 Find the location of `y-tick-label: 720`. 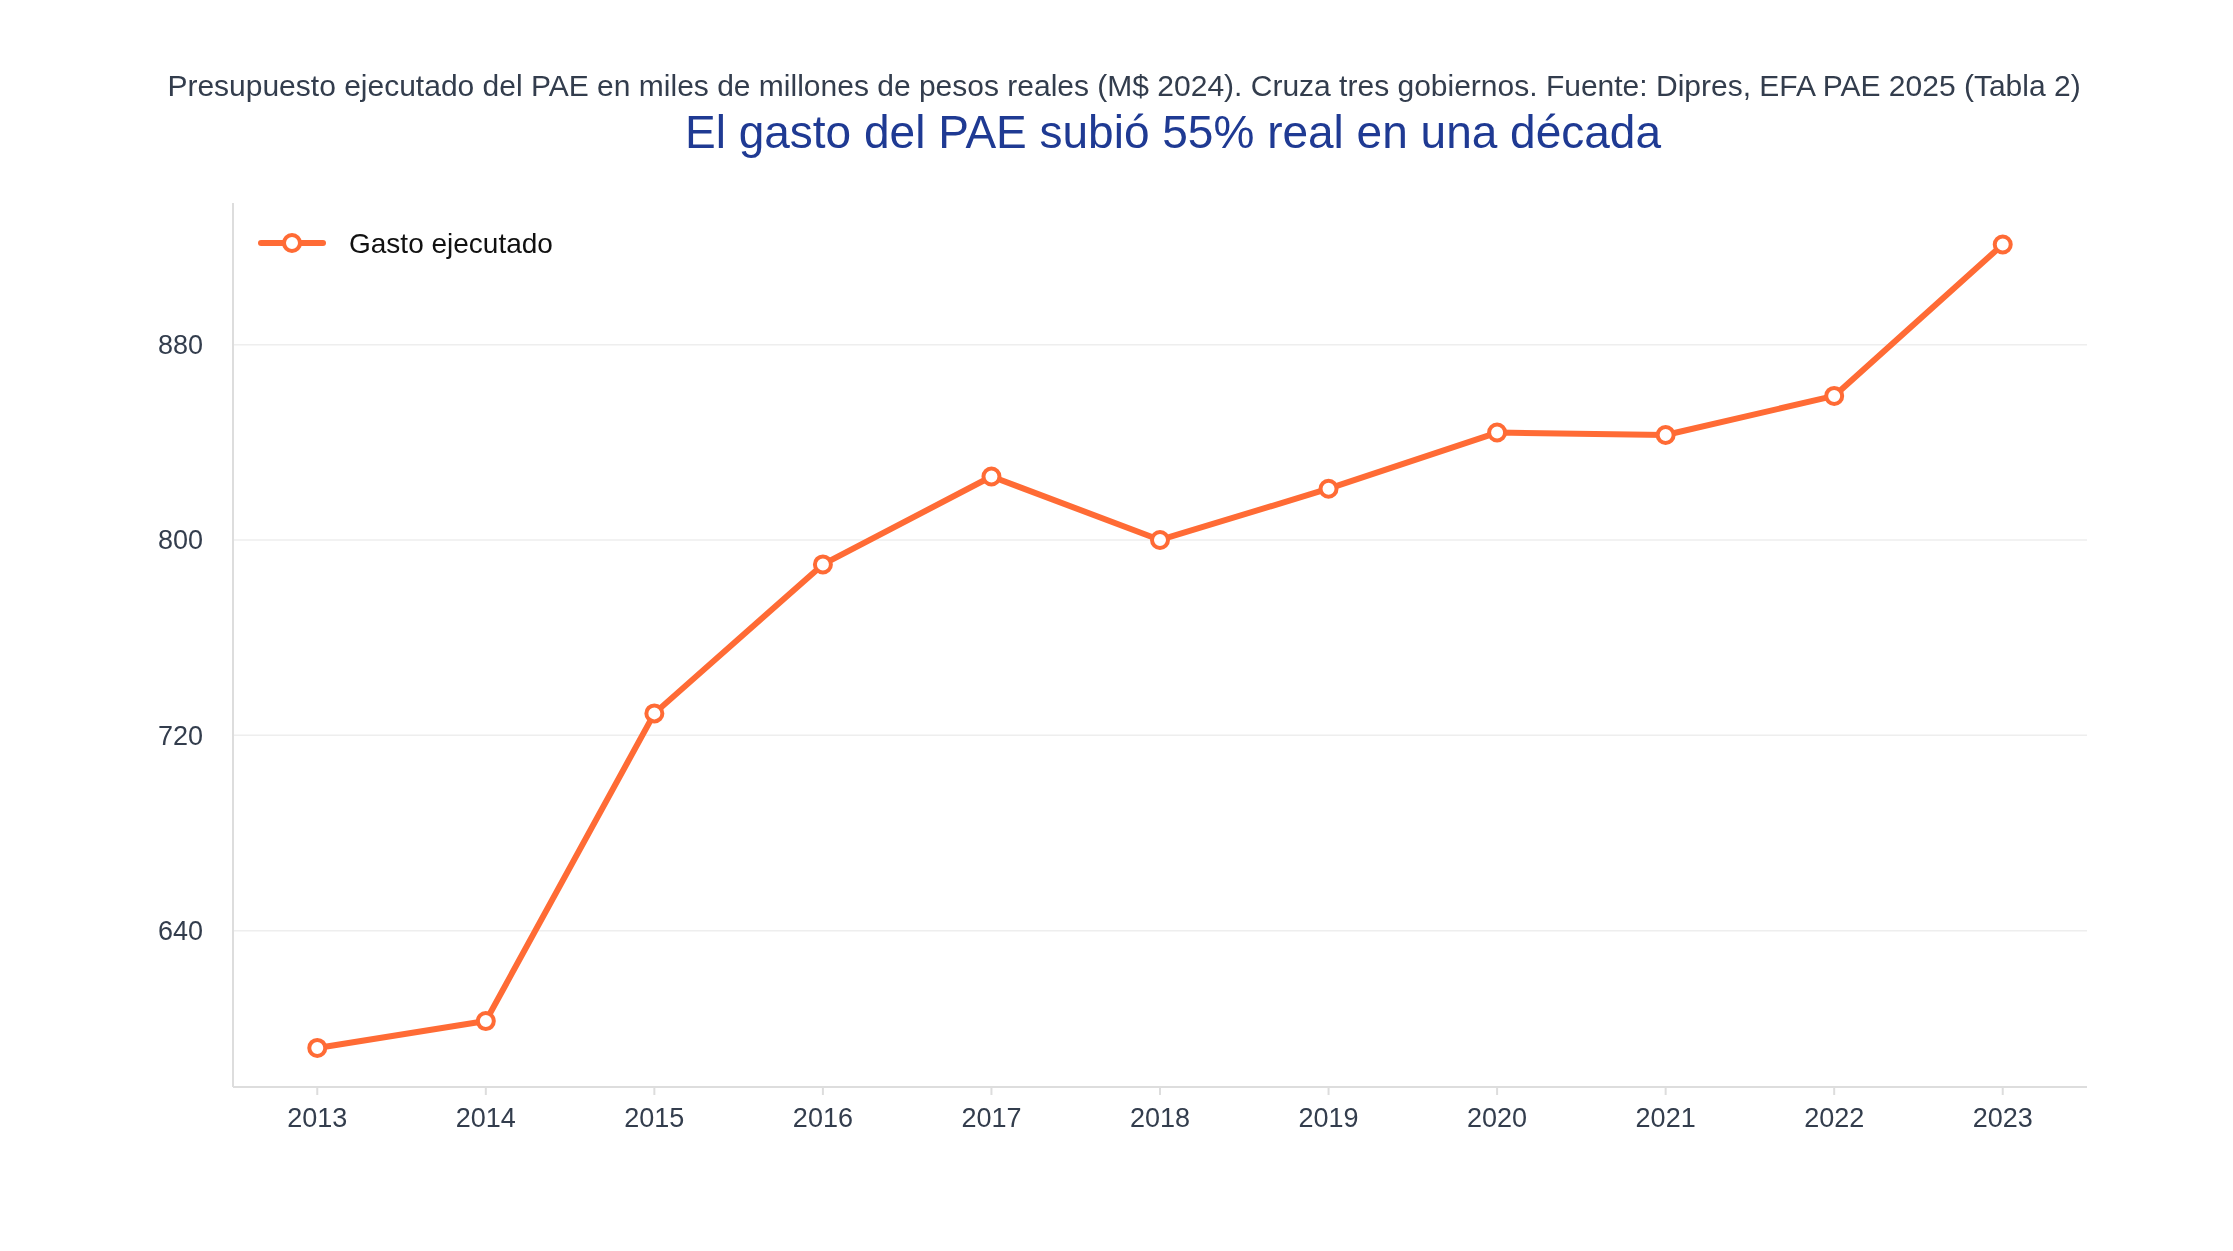

y-tick-label: 720 is located at coordinates (180, 735).